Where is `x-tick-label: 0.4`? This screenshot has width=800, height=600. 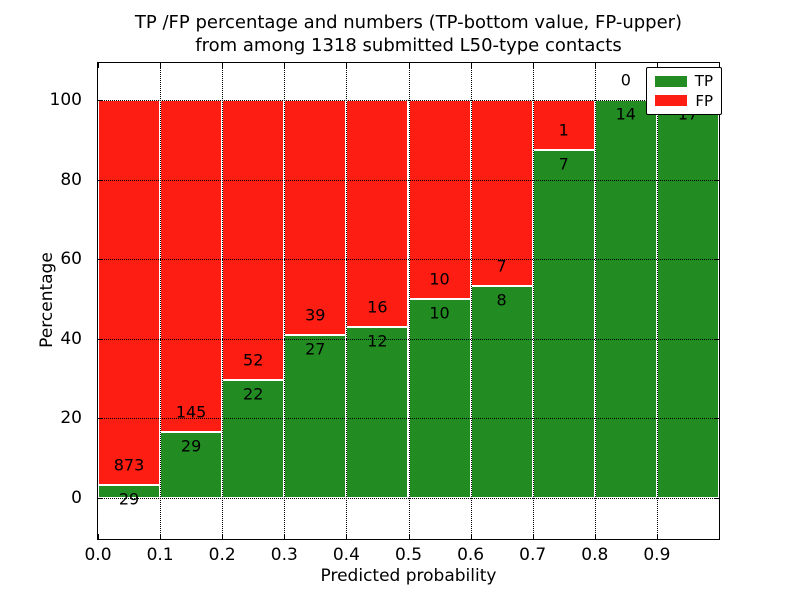 x-tick-label: 0.4 is located at coordinates (346, 555).